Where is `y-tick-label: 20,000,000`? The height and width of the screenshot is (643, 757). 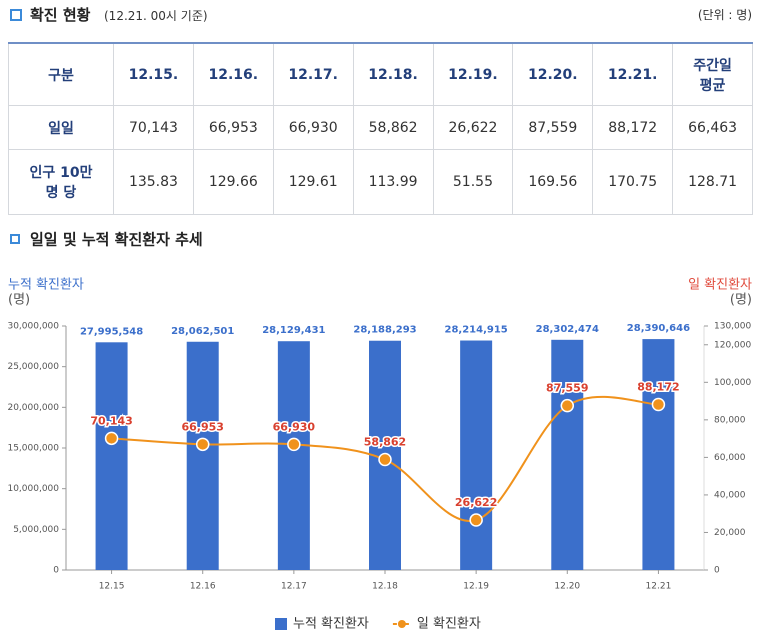 y-tick-label: 20,000,000 is located at coordinates (33, 408).